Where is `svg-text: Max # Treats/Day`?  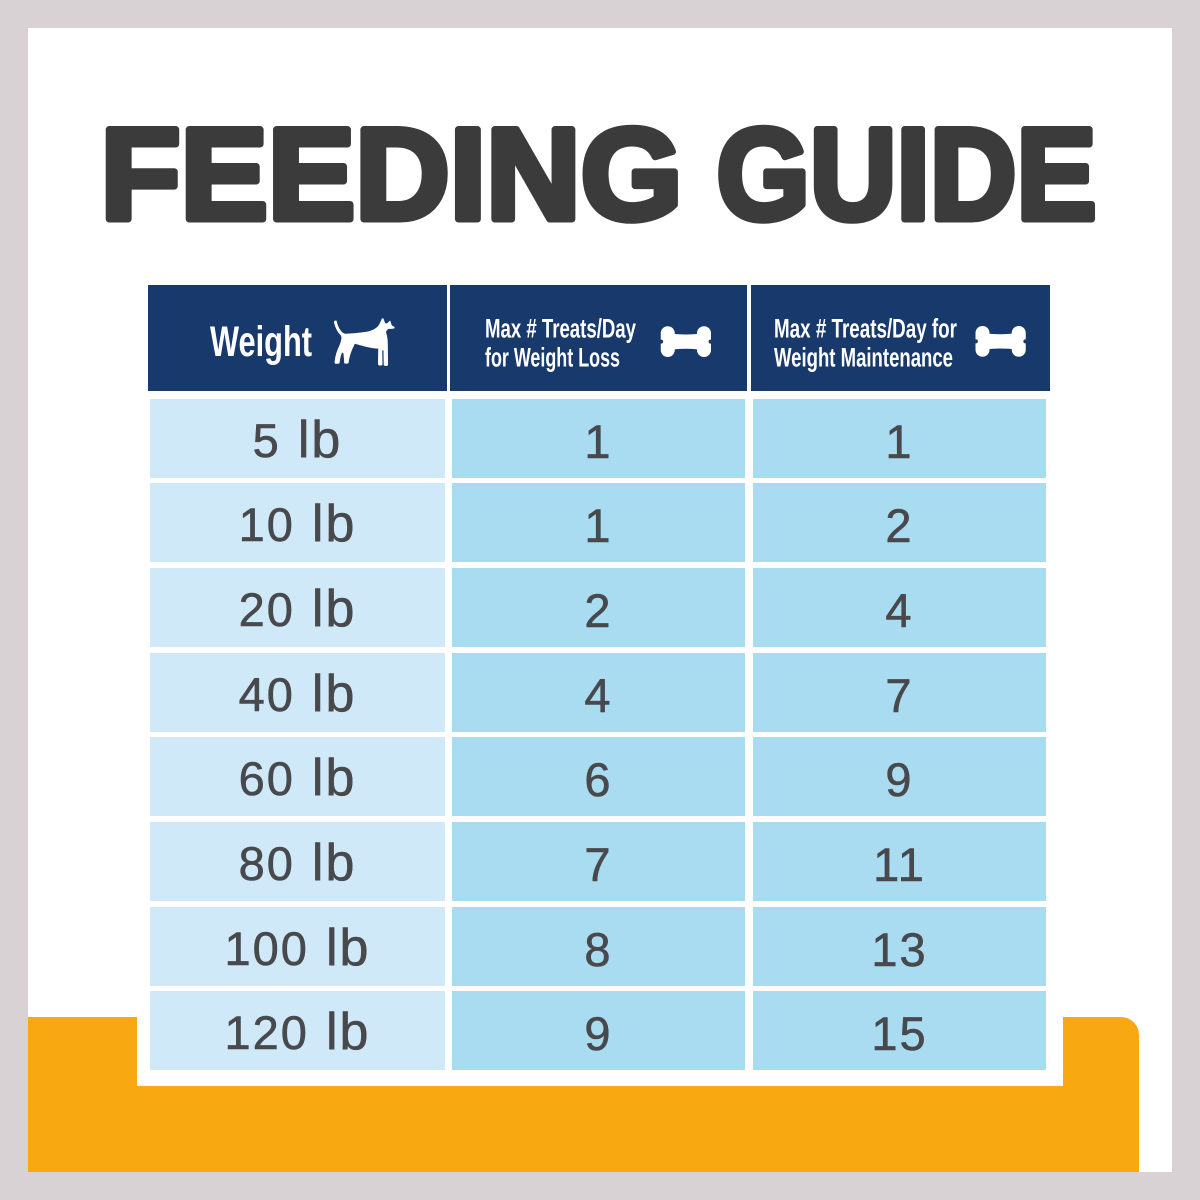
svg-text: Max # Treats/Day is located at coordinates (560, 329).